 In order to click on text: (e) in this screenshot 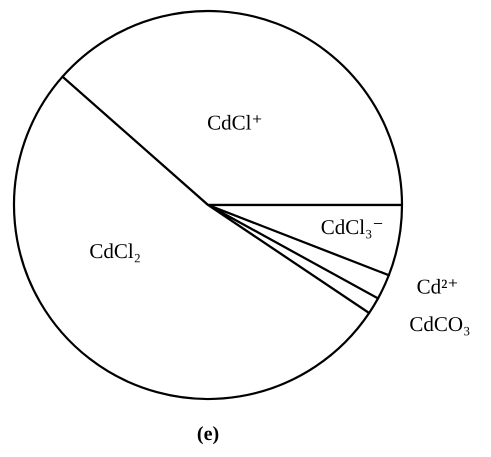, I will do `click(208, 434)`.